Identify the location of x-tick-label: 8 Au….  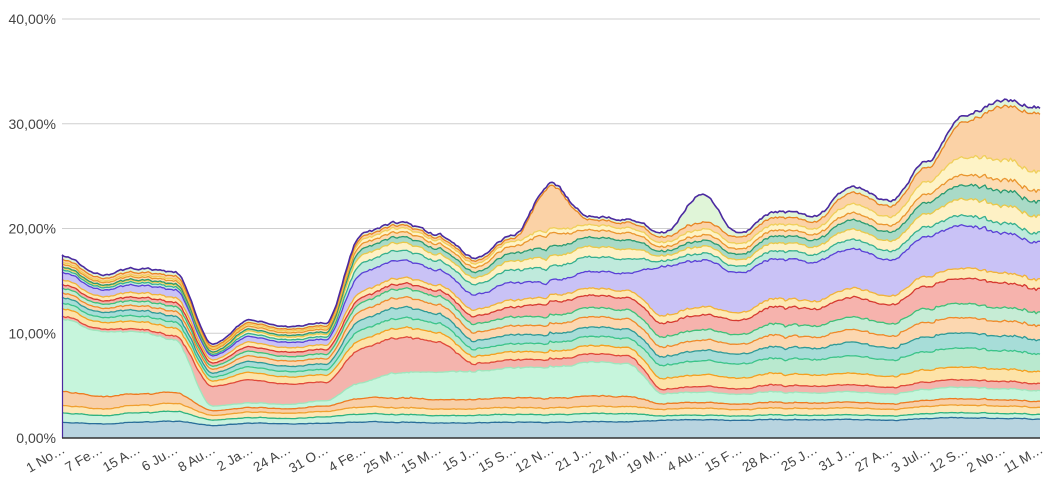
(196, 458).